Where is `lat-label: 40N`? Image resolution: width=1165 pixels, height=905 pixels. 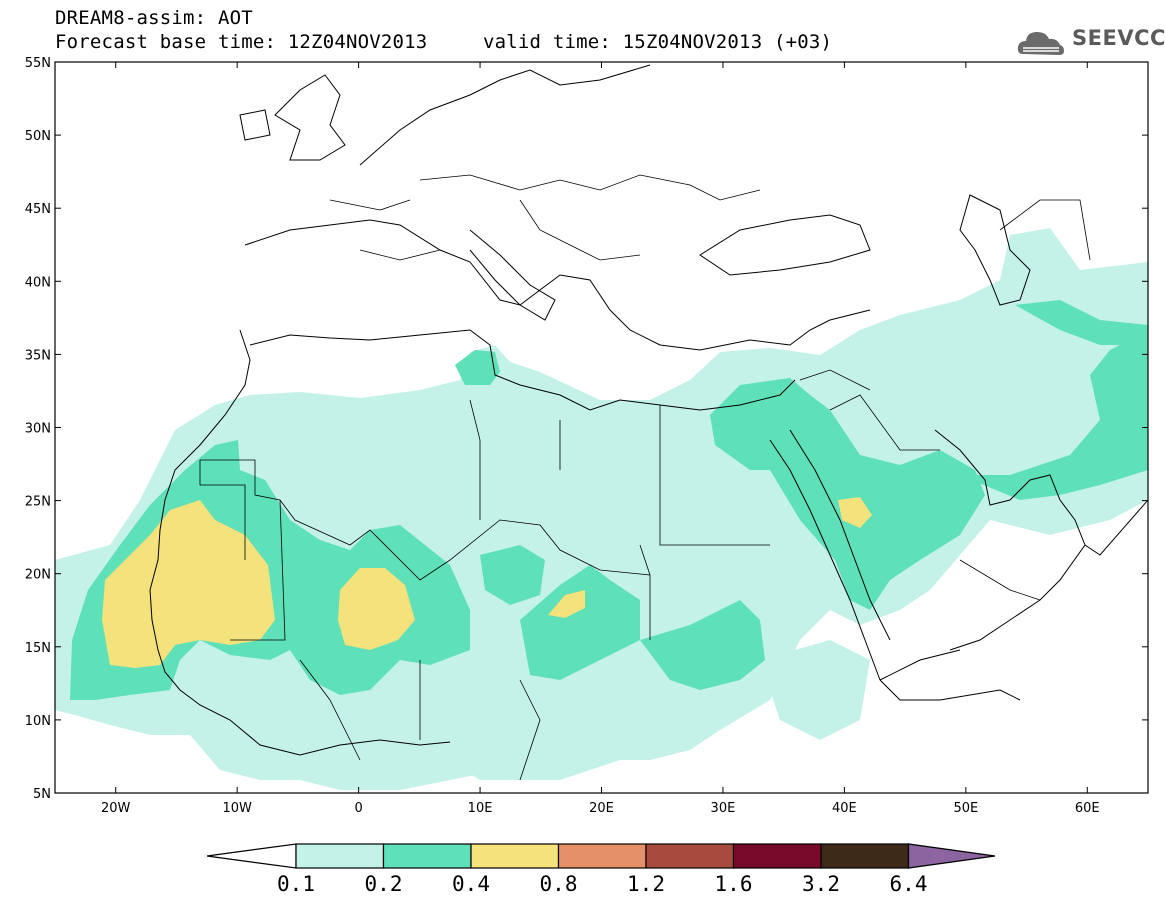 lat-label: 40N is located at coordinates (38, 282).